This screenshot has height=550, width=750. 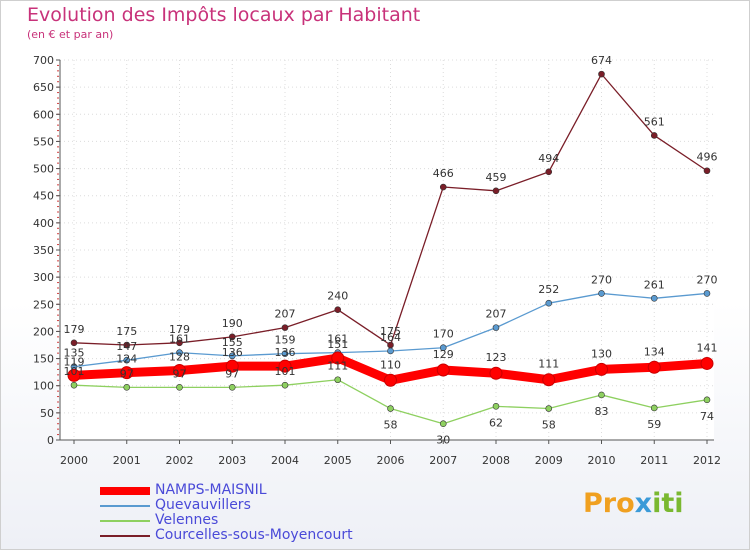 What do you see at coordinates (496, 460) in the screenshot?
I see `x-tick-label-2008: 2008` at bounding box center [496, 460].